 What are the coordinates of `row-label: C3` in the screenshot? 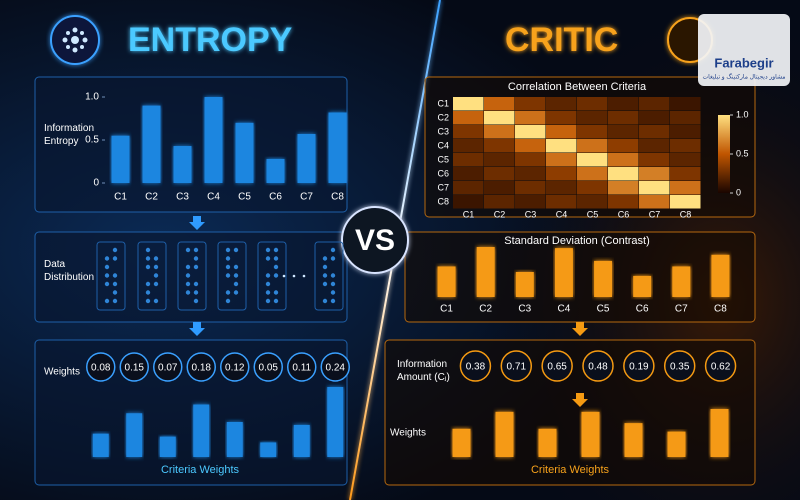 It's located at (443, 131).